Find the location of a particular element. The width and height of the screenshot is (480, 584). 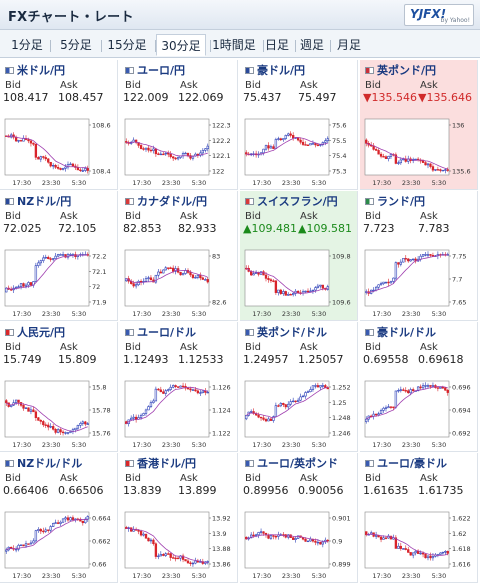

yjfx-logo: YJFX! by Yahoo! is located at coordinates (439, 15).